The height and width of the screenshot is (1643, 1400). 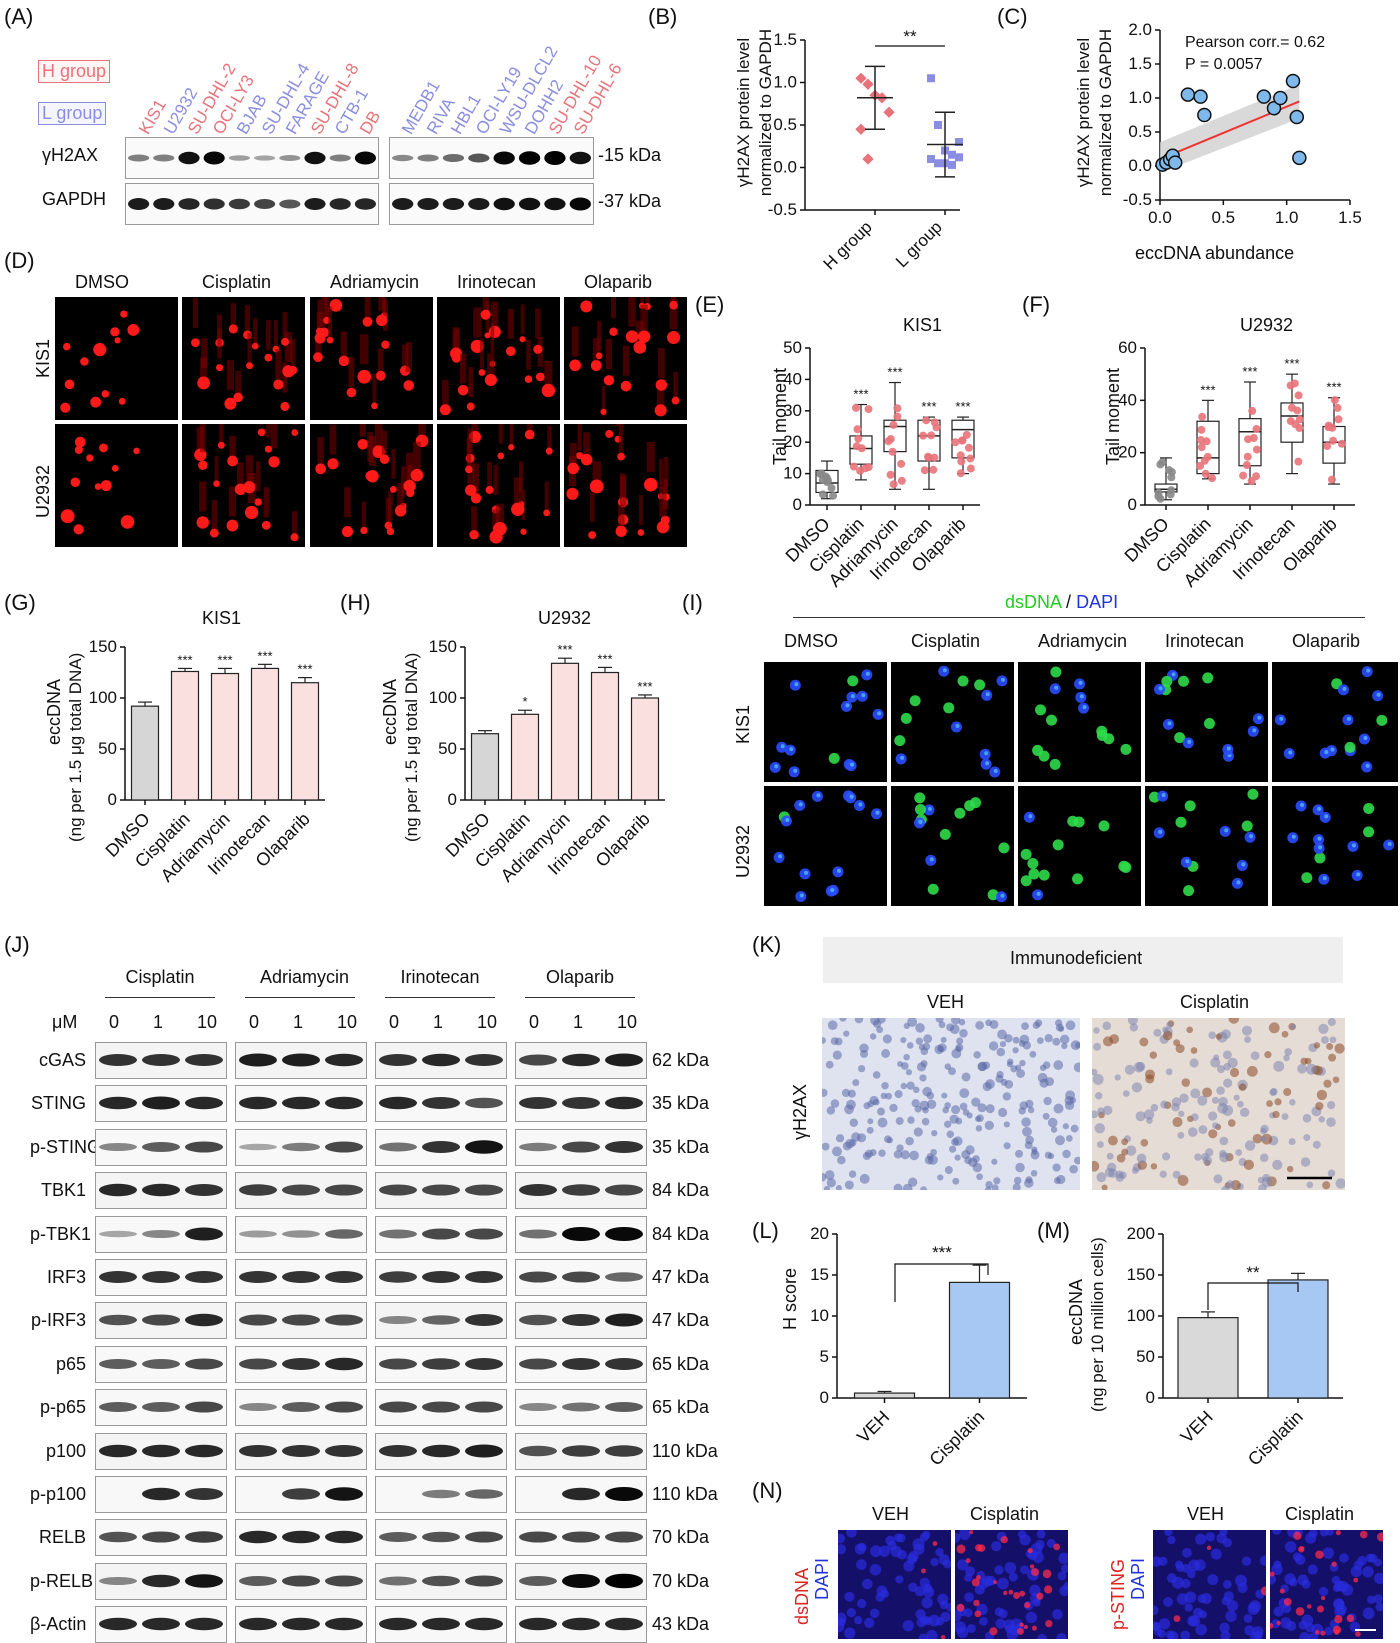 I want to click on n-col-veh-right: VEH, so click(x=1206, y=1514).